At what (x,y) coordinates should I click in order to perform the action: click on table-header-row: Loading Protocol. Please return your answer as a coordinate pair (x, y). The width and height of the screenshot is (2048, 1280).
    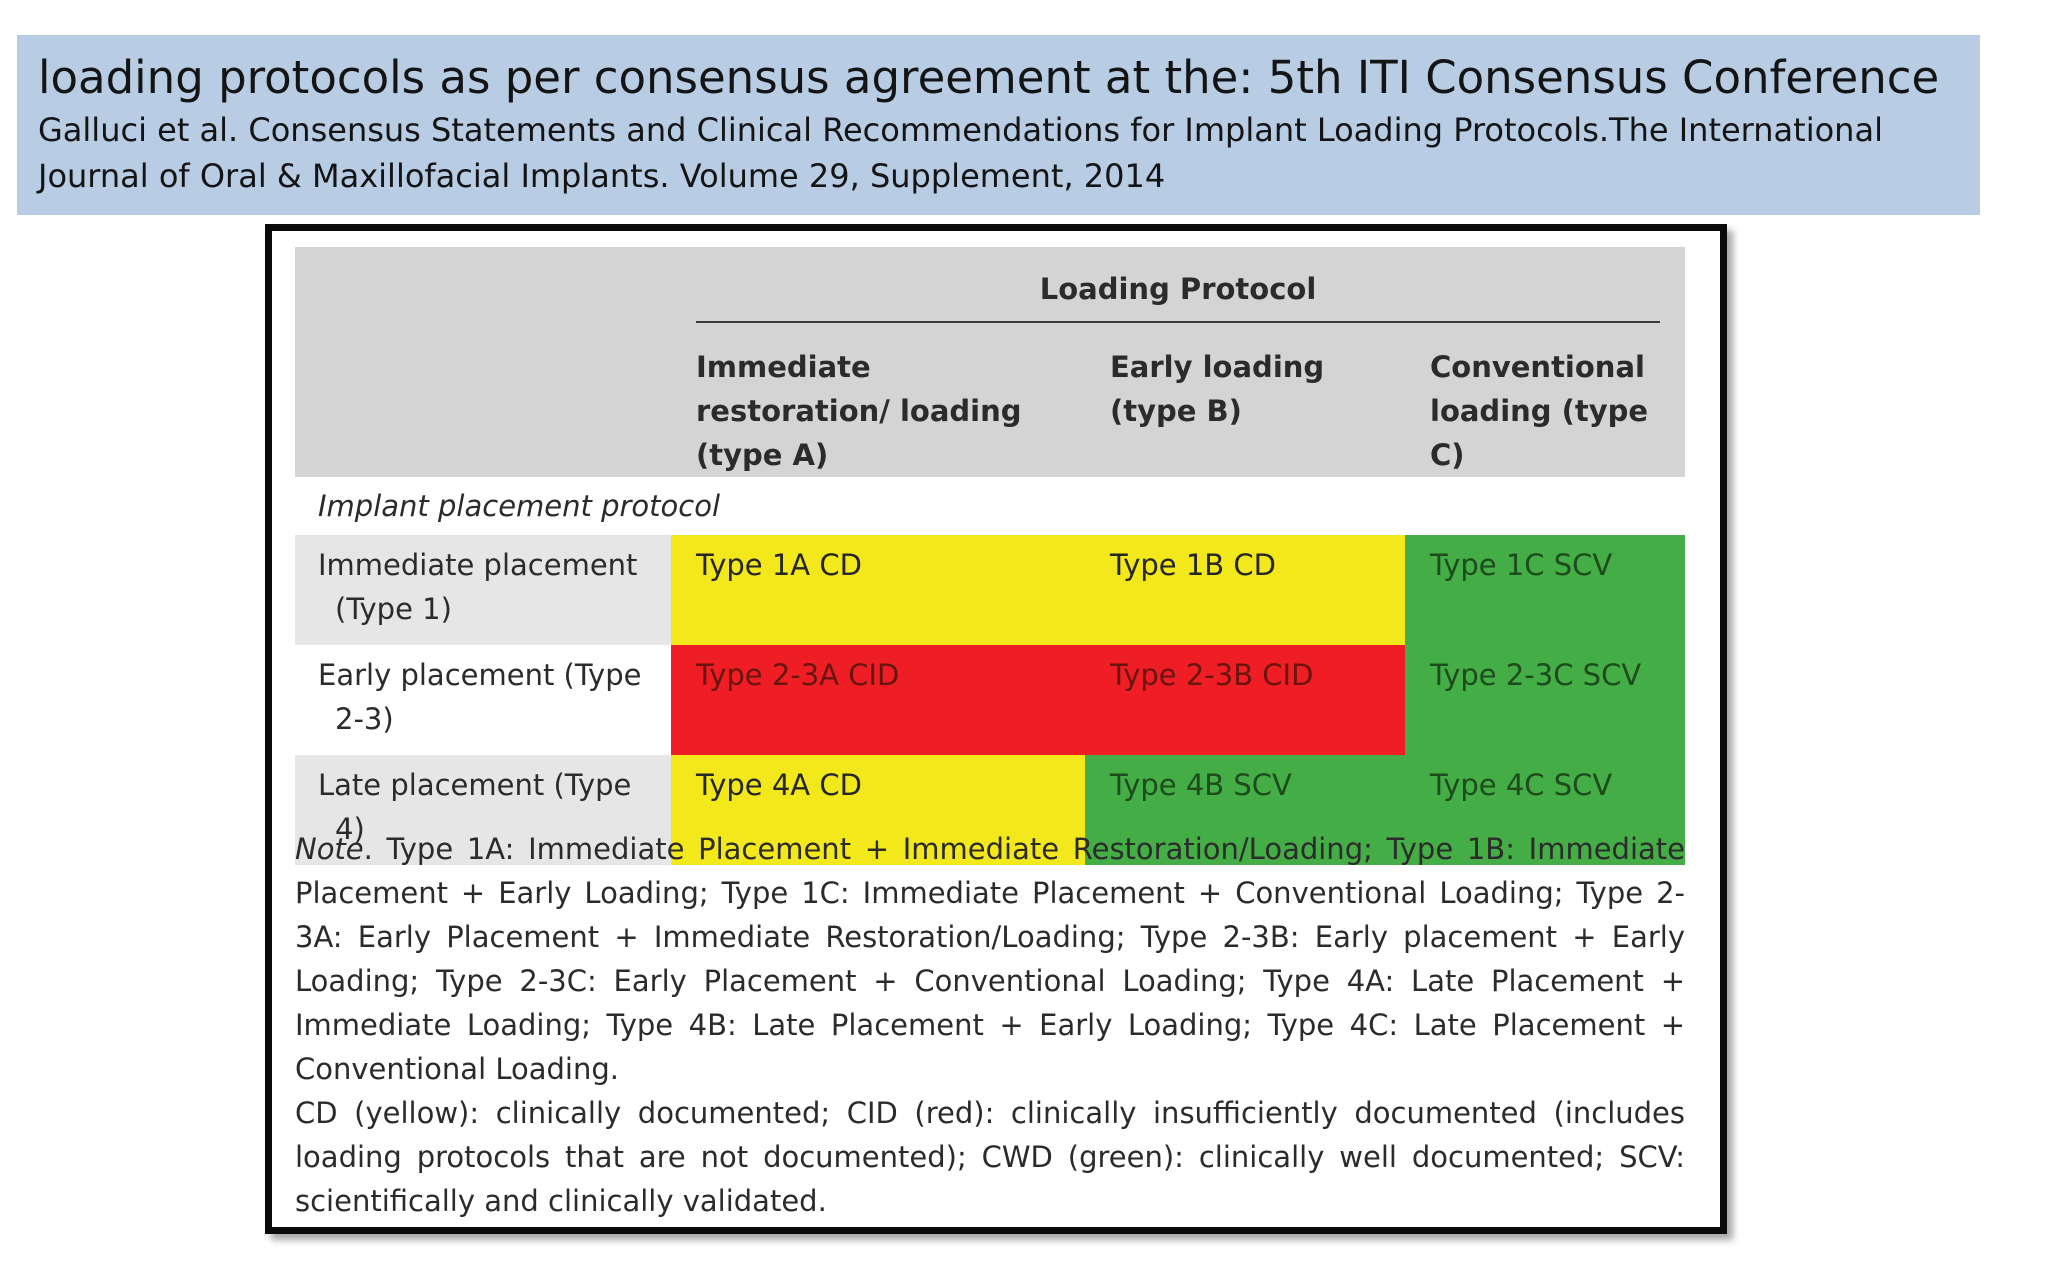
    Looking at the image, I should click on (990, 285).